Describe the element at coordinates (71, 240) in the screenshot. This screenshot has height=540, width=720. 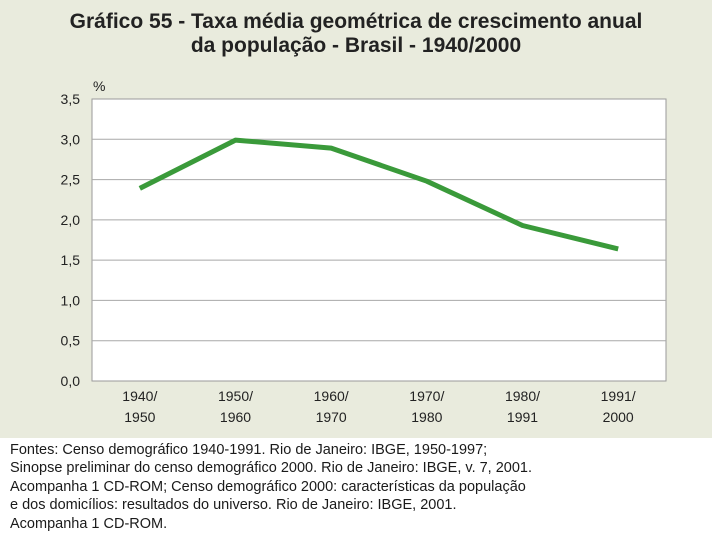
I see `y-axis-tick-labels: 0,0 0,5 1,0 1,5 2,0 2,5 3,0 3,5` at that location.